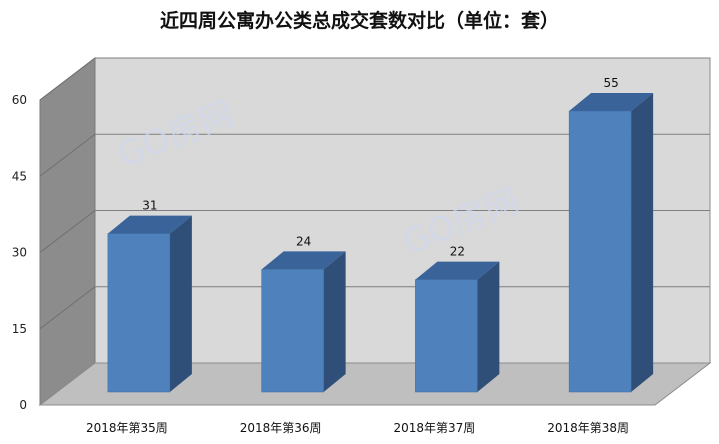 Image resolution: width=719 pixels, height=444 pixels. I want to click on bar: 24, so click(303, 313).